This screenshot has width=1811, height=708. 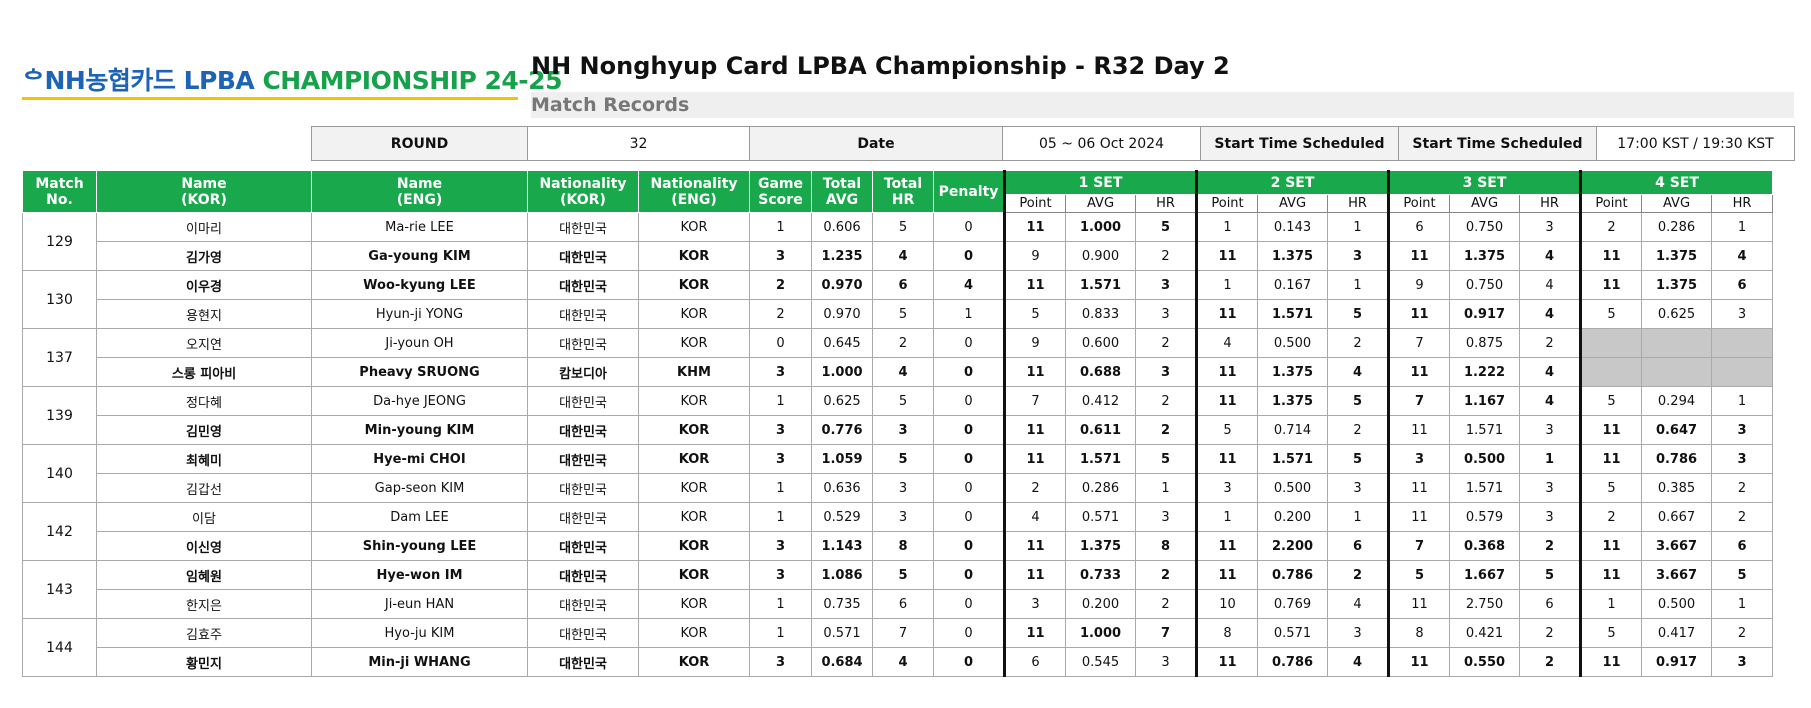 What do you see at coordinates (1227, 430) in the screenshot?
I see `set2-point: 5` at bounding box center [1227, 430].